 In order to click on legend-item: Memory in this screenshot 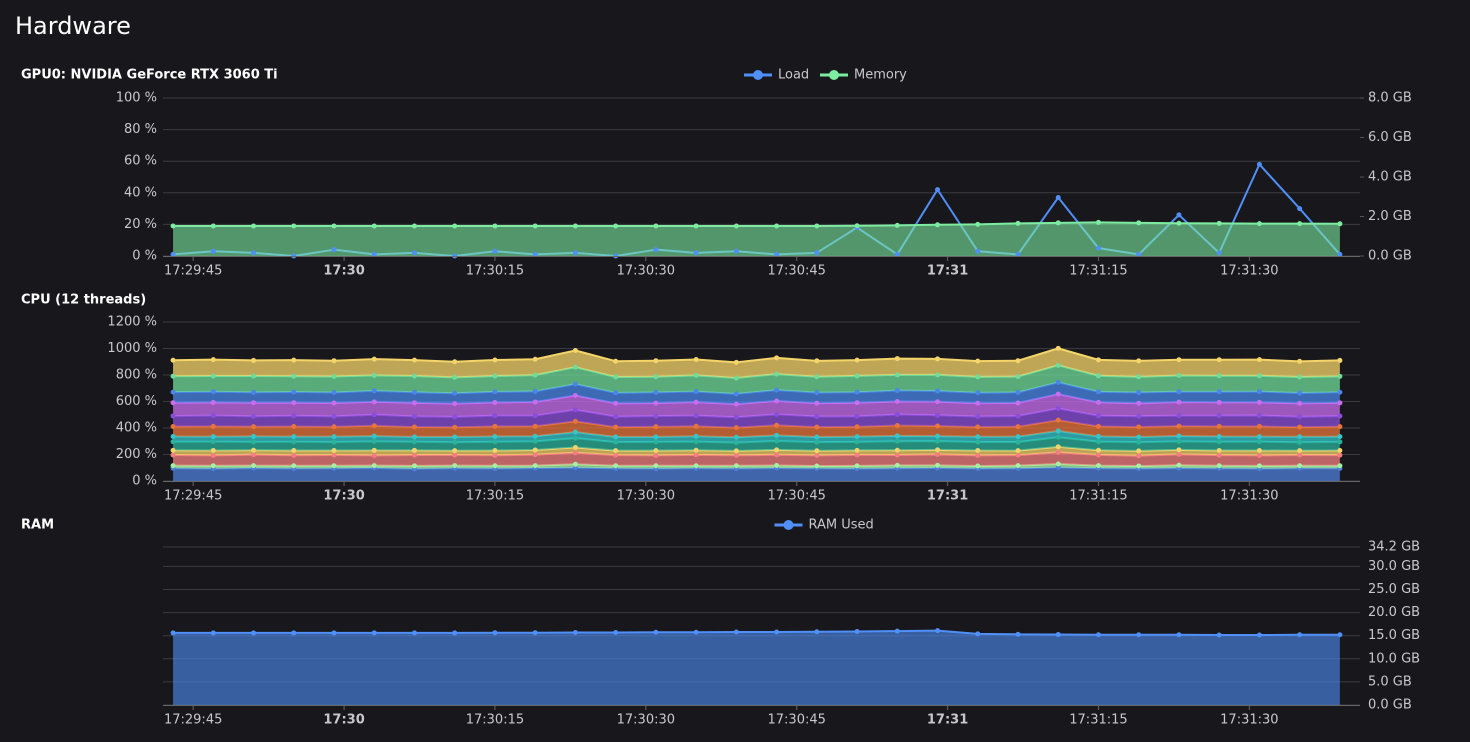, I will do `click(863, 75)`.